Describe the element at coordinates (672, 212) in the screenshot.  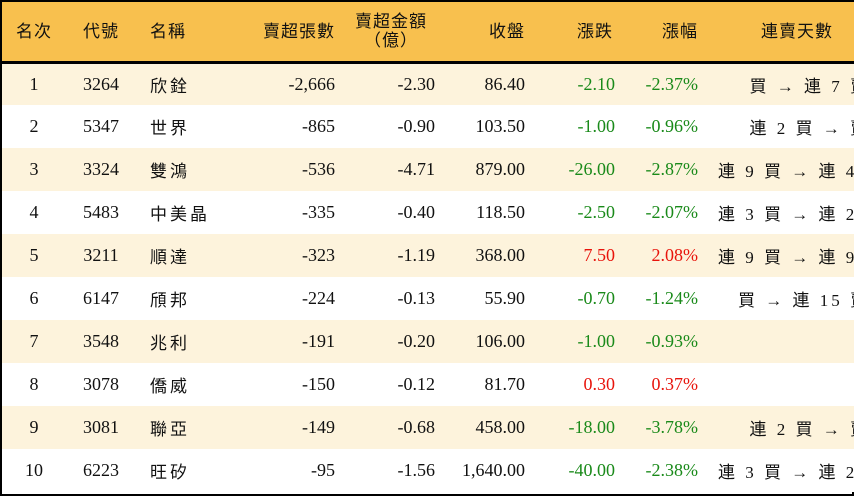
I see `cell-change-pct: -2.07%` at that location.